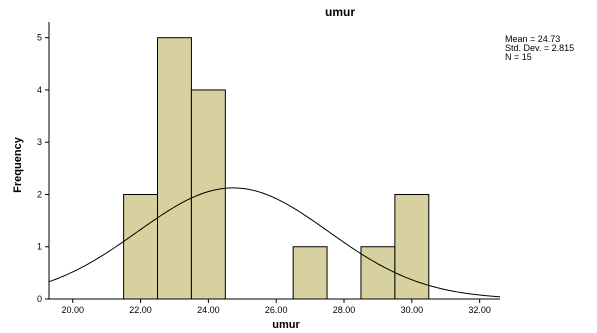  I want to click on stats-line: N = 15, so click(518, 57).